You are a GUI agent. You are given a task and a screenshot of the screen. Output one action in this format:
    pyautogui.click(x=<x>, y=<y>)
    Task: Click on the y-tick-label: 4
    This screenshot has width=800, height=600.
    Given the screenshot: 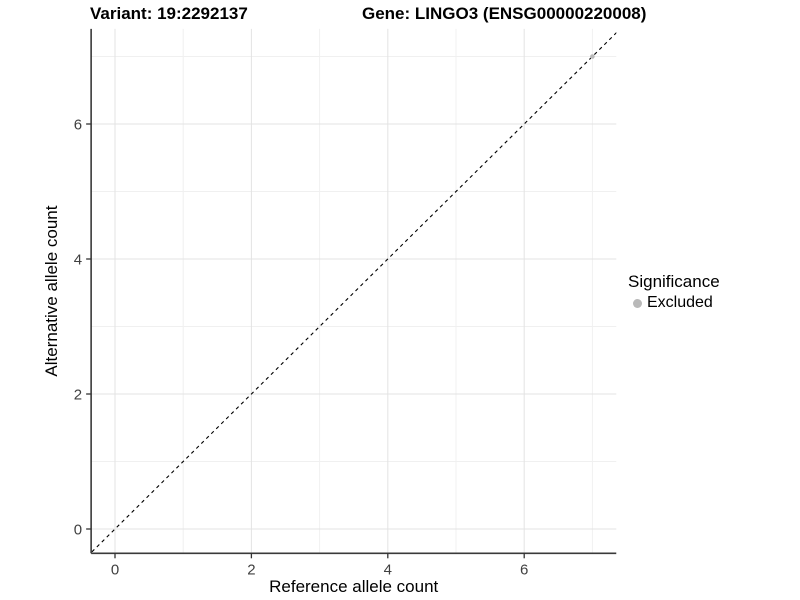 What is the action you would take?
    pyautogui.click(x=78, y=260)
    